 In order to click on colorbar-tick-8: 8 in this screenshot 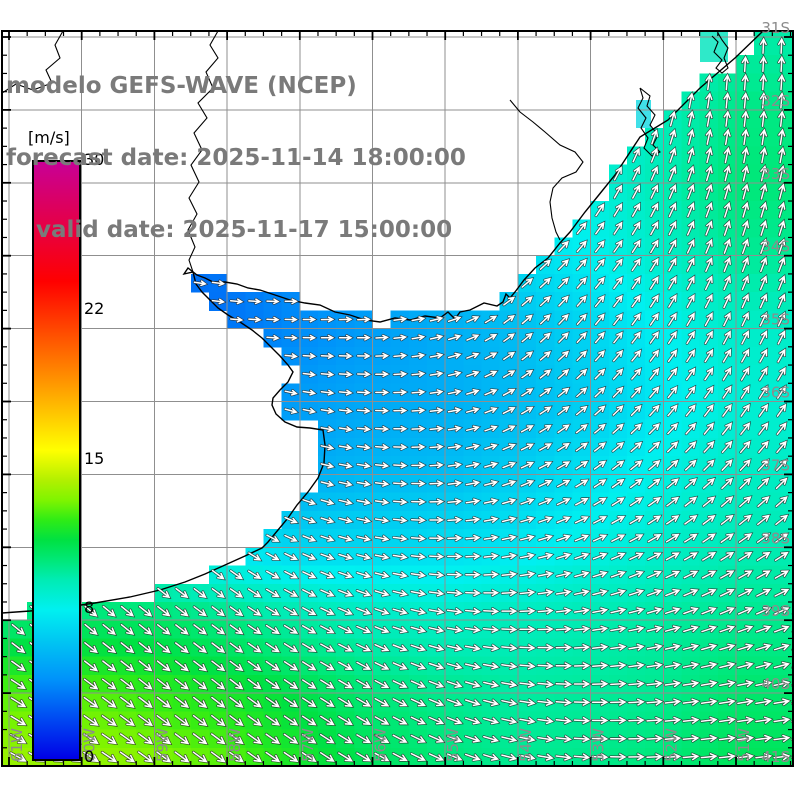, I will do `click(89, 607)`.